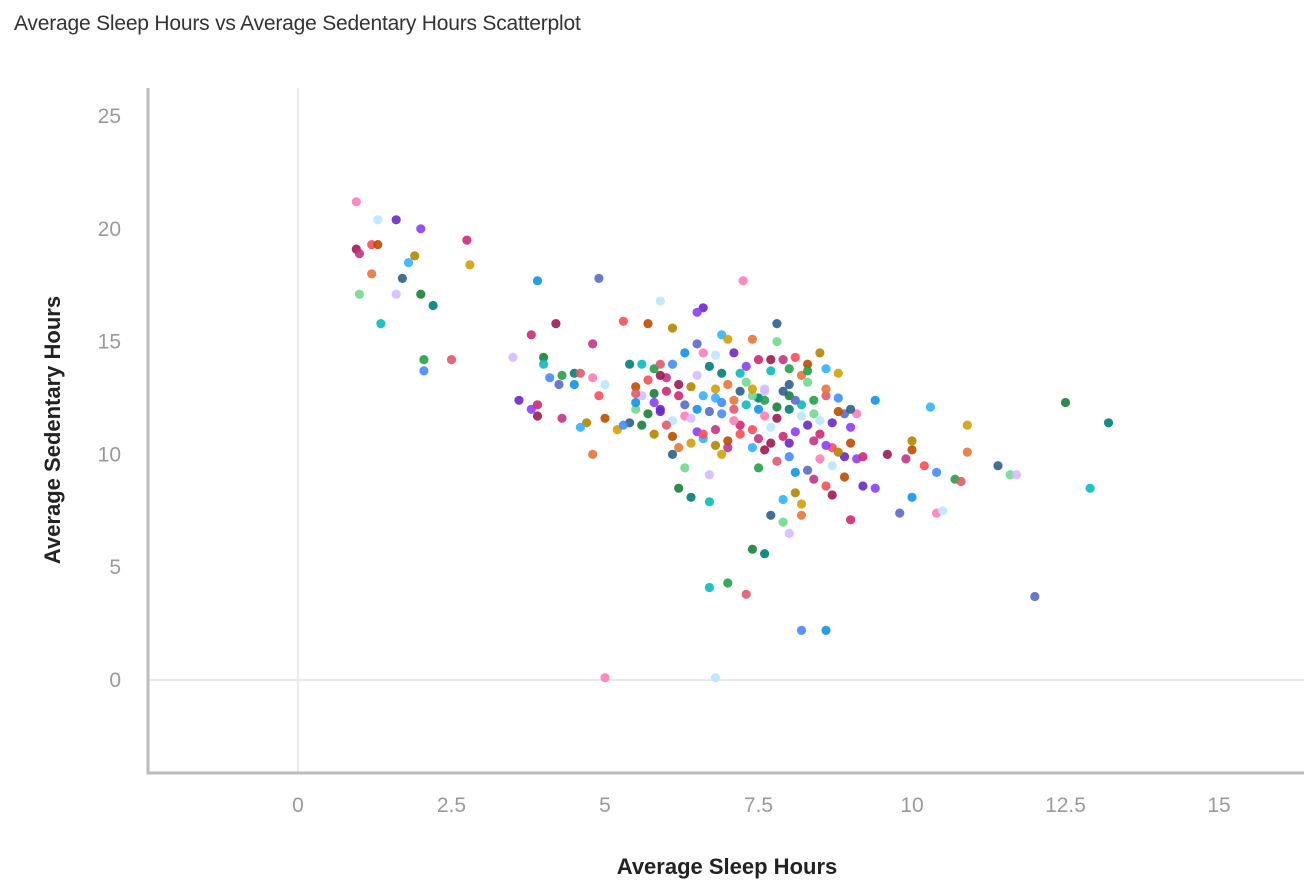 The width and height of the screenshot is (1316, 886). I want to click on y-tick-label: 25, so click(109, 116).